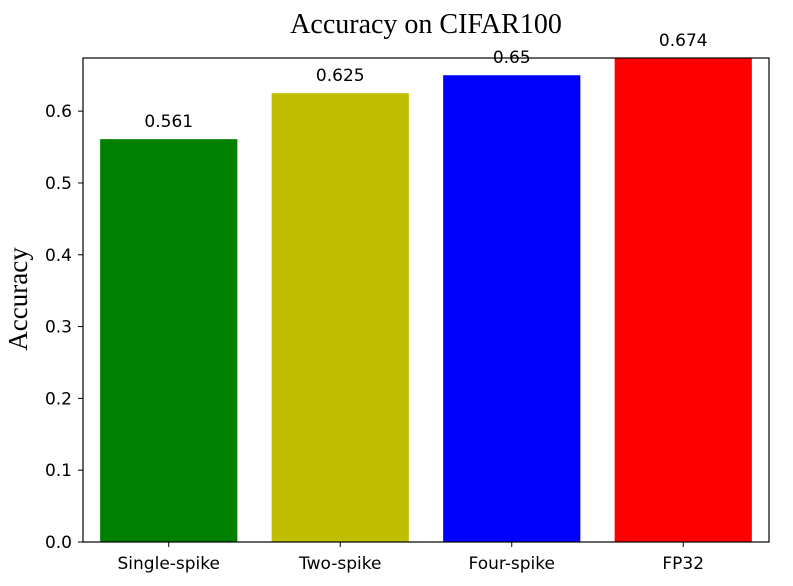 This screenshot has height=586, width=793. Describe the element at coordinates (58, 184) in the screenshot. I see `y-tick-label: 0.5` at that location.